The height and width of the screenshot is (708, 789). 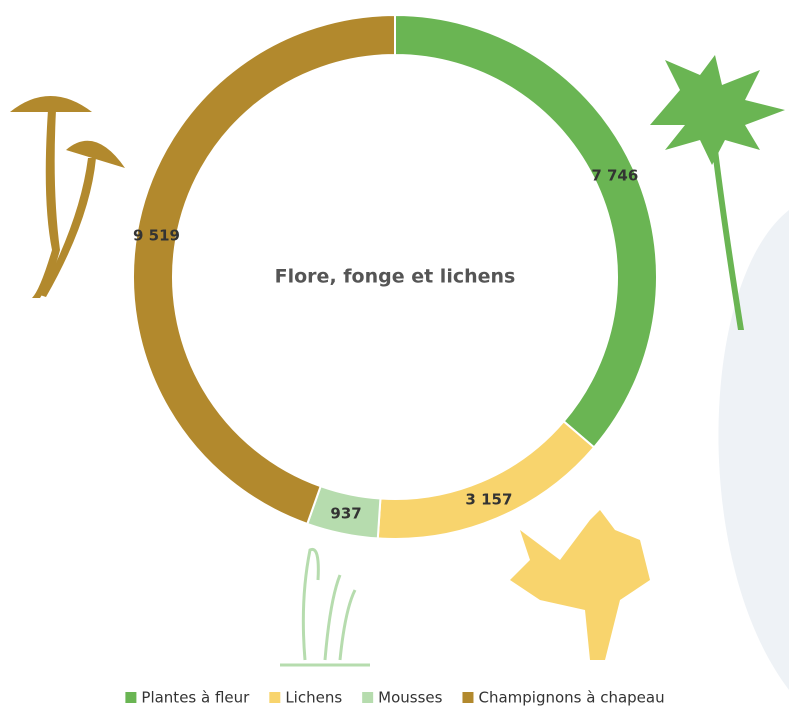 What do you see at coordinates (313, 698) in the screenshot?
I see `legend-label: Lichens` at bounding box center [313, 698].